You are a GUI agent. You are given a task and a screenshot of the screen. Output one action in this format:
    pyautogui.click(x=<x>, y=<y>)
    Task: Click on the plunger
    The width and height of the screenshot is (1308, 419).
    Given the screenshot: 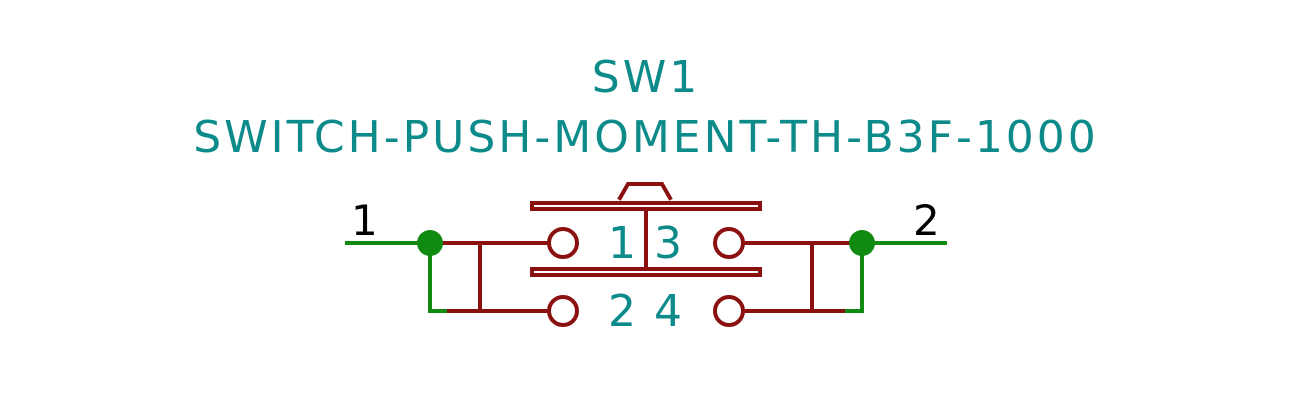 What is the action you would take?
    pyautogui.click(x=645, y=191)
    